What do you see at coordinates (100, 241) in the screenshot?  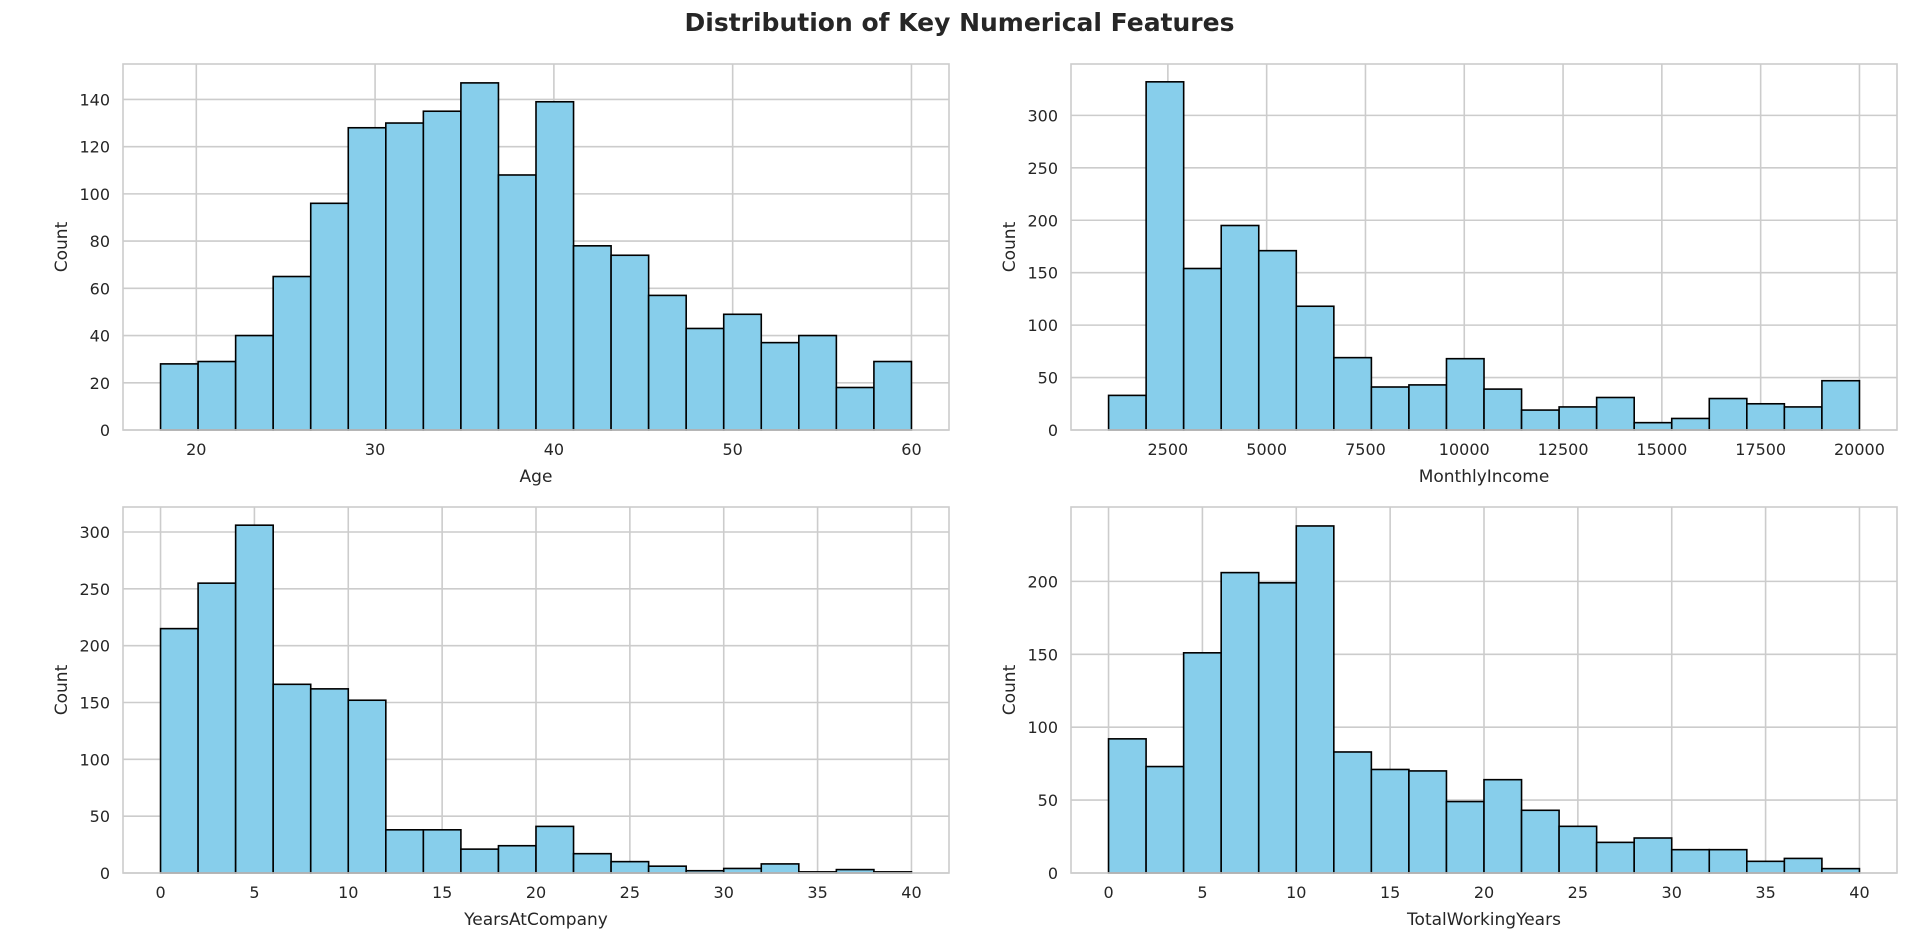 I see `y-tick-label: 80` at bounding box center [100, 241].